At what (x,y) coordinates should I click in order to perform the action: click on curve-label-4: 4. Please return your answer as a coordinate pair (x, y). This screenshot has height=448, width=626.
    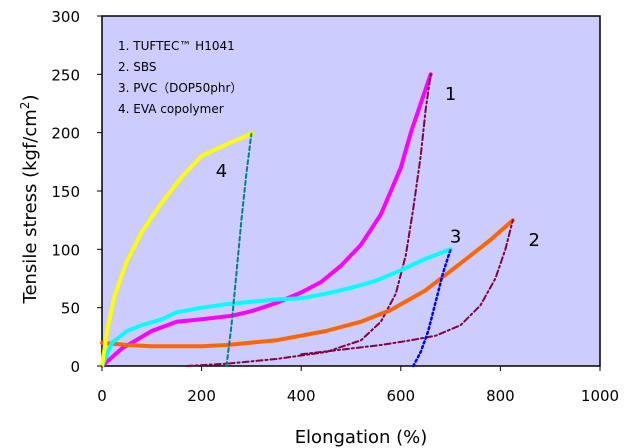
    Looking at the image, I should click on (221, 171).